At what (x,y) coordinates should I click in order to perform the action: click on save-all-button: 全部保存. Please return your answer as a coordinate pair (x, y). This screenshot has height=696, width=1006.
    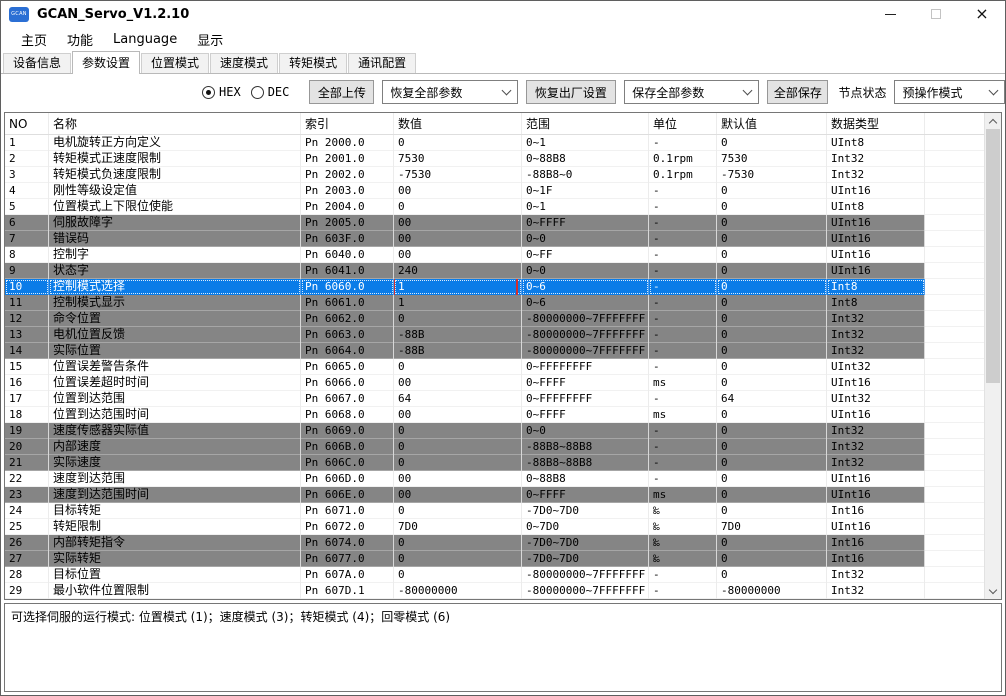
    Looking at the image, I should click on (798, 92).